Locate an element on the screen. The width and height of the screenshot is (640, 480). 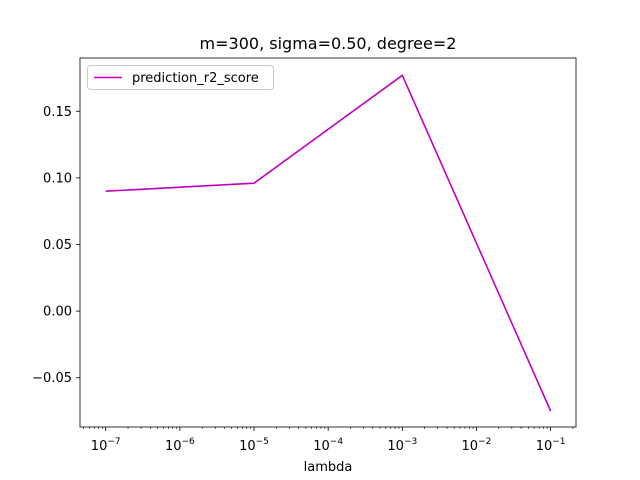
y-tick-label: 0.10 is located at coordinates (57, 178).